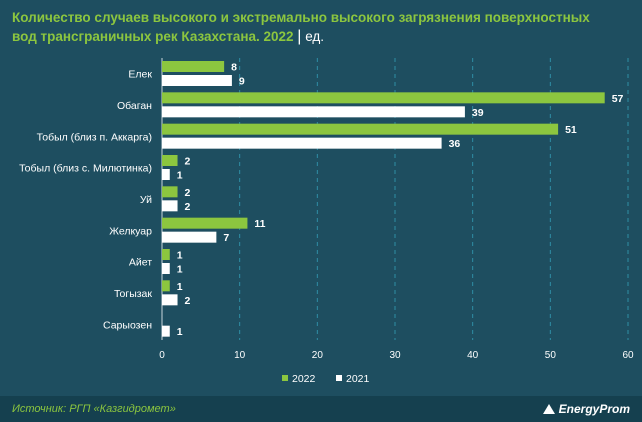  Describe the element at coordinates (358, 379) in the screenshot. I see `legend-label: 2021` at that location.